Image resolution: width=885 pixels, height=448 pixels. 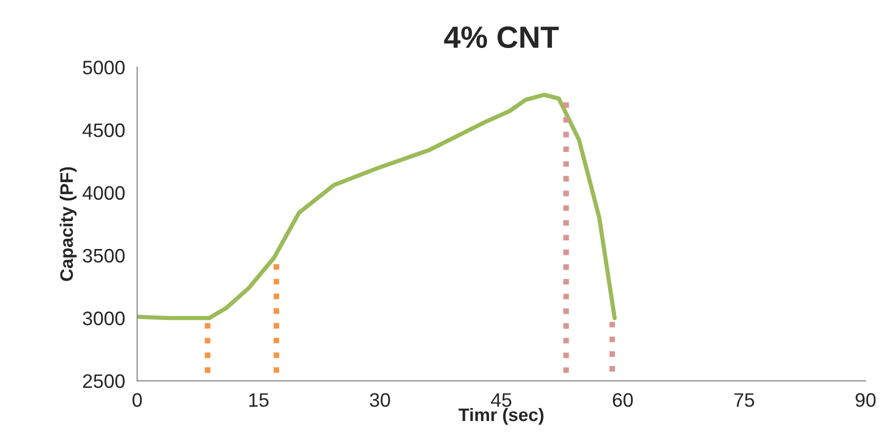 I want to click on x-tick-label: 60, so click(x=622, y=400).